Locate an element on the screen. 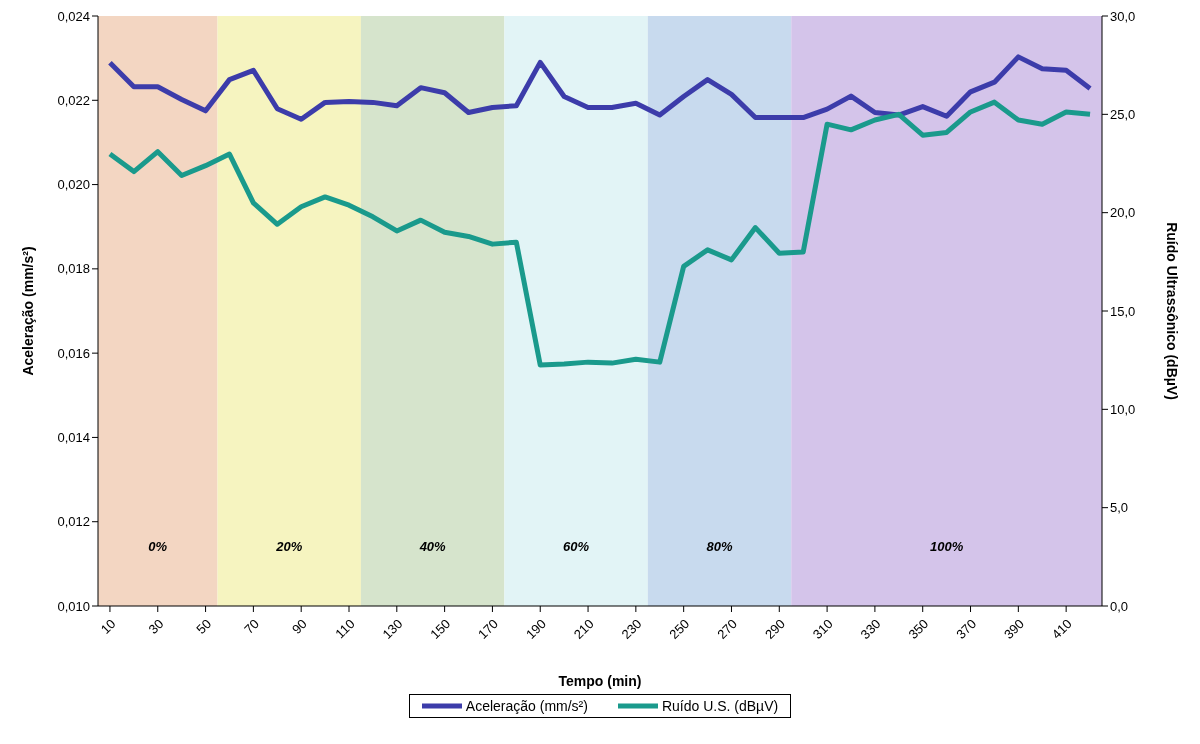 This screenshot has height=744, width=1200. y2-tick-label: 15,0 is located at coordinates (1123, 311).